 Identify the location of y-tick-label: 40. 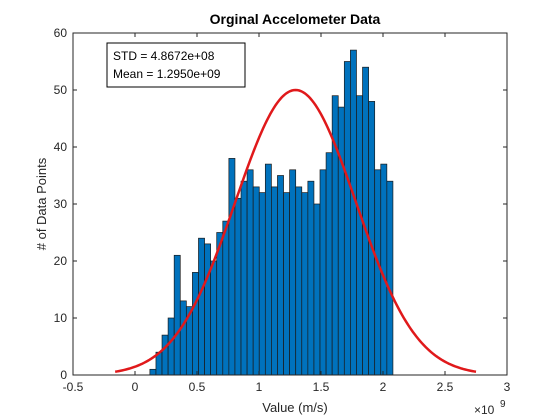
(61, 147).